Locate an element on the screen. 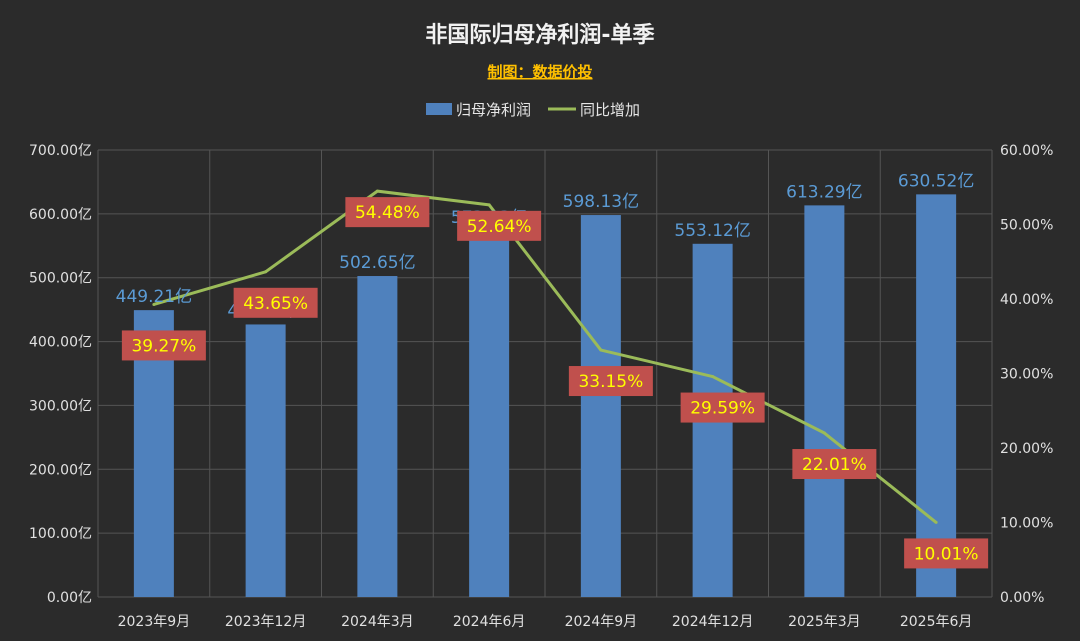 This screenshot has width=1080, height=641. x-tick-label: 2025年6月 is located at coordinates (936, 622).